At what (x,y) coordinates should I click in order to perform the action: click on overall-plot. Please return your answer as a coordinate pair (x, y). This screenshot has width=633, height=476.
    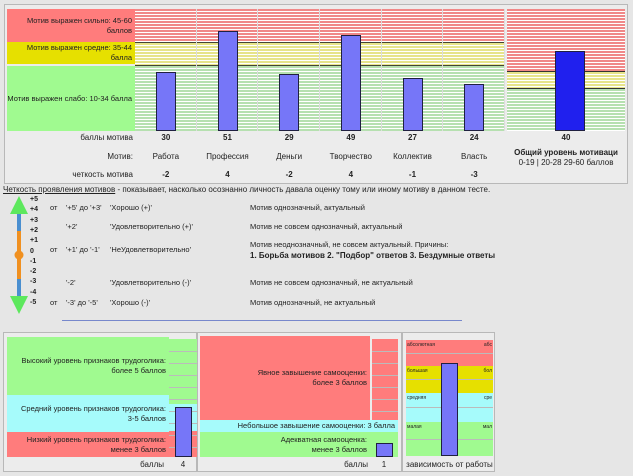
    Looking at the image, I should click on (566, 70).